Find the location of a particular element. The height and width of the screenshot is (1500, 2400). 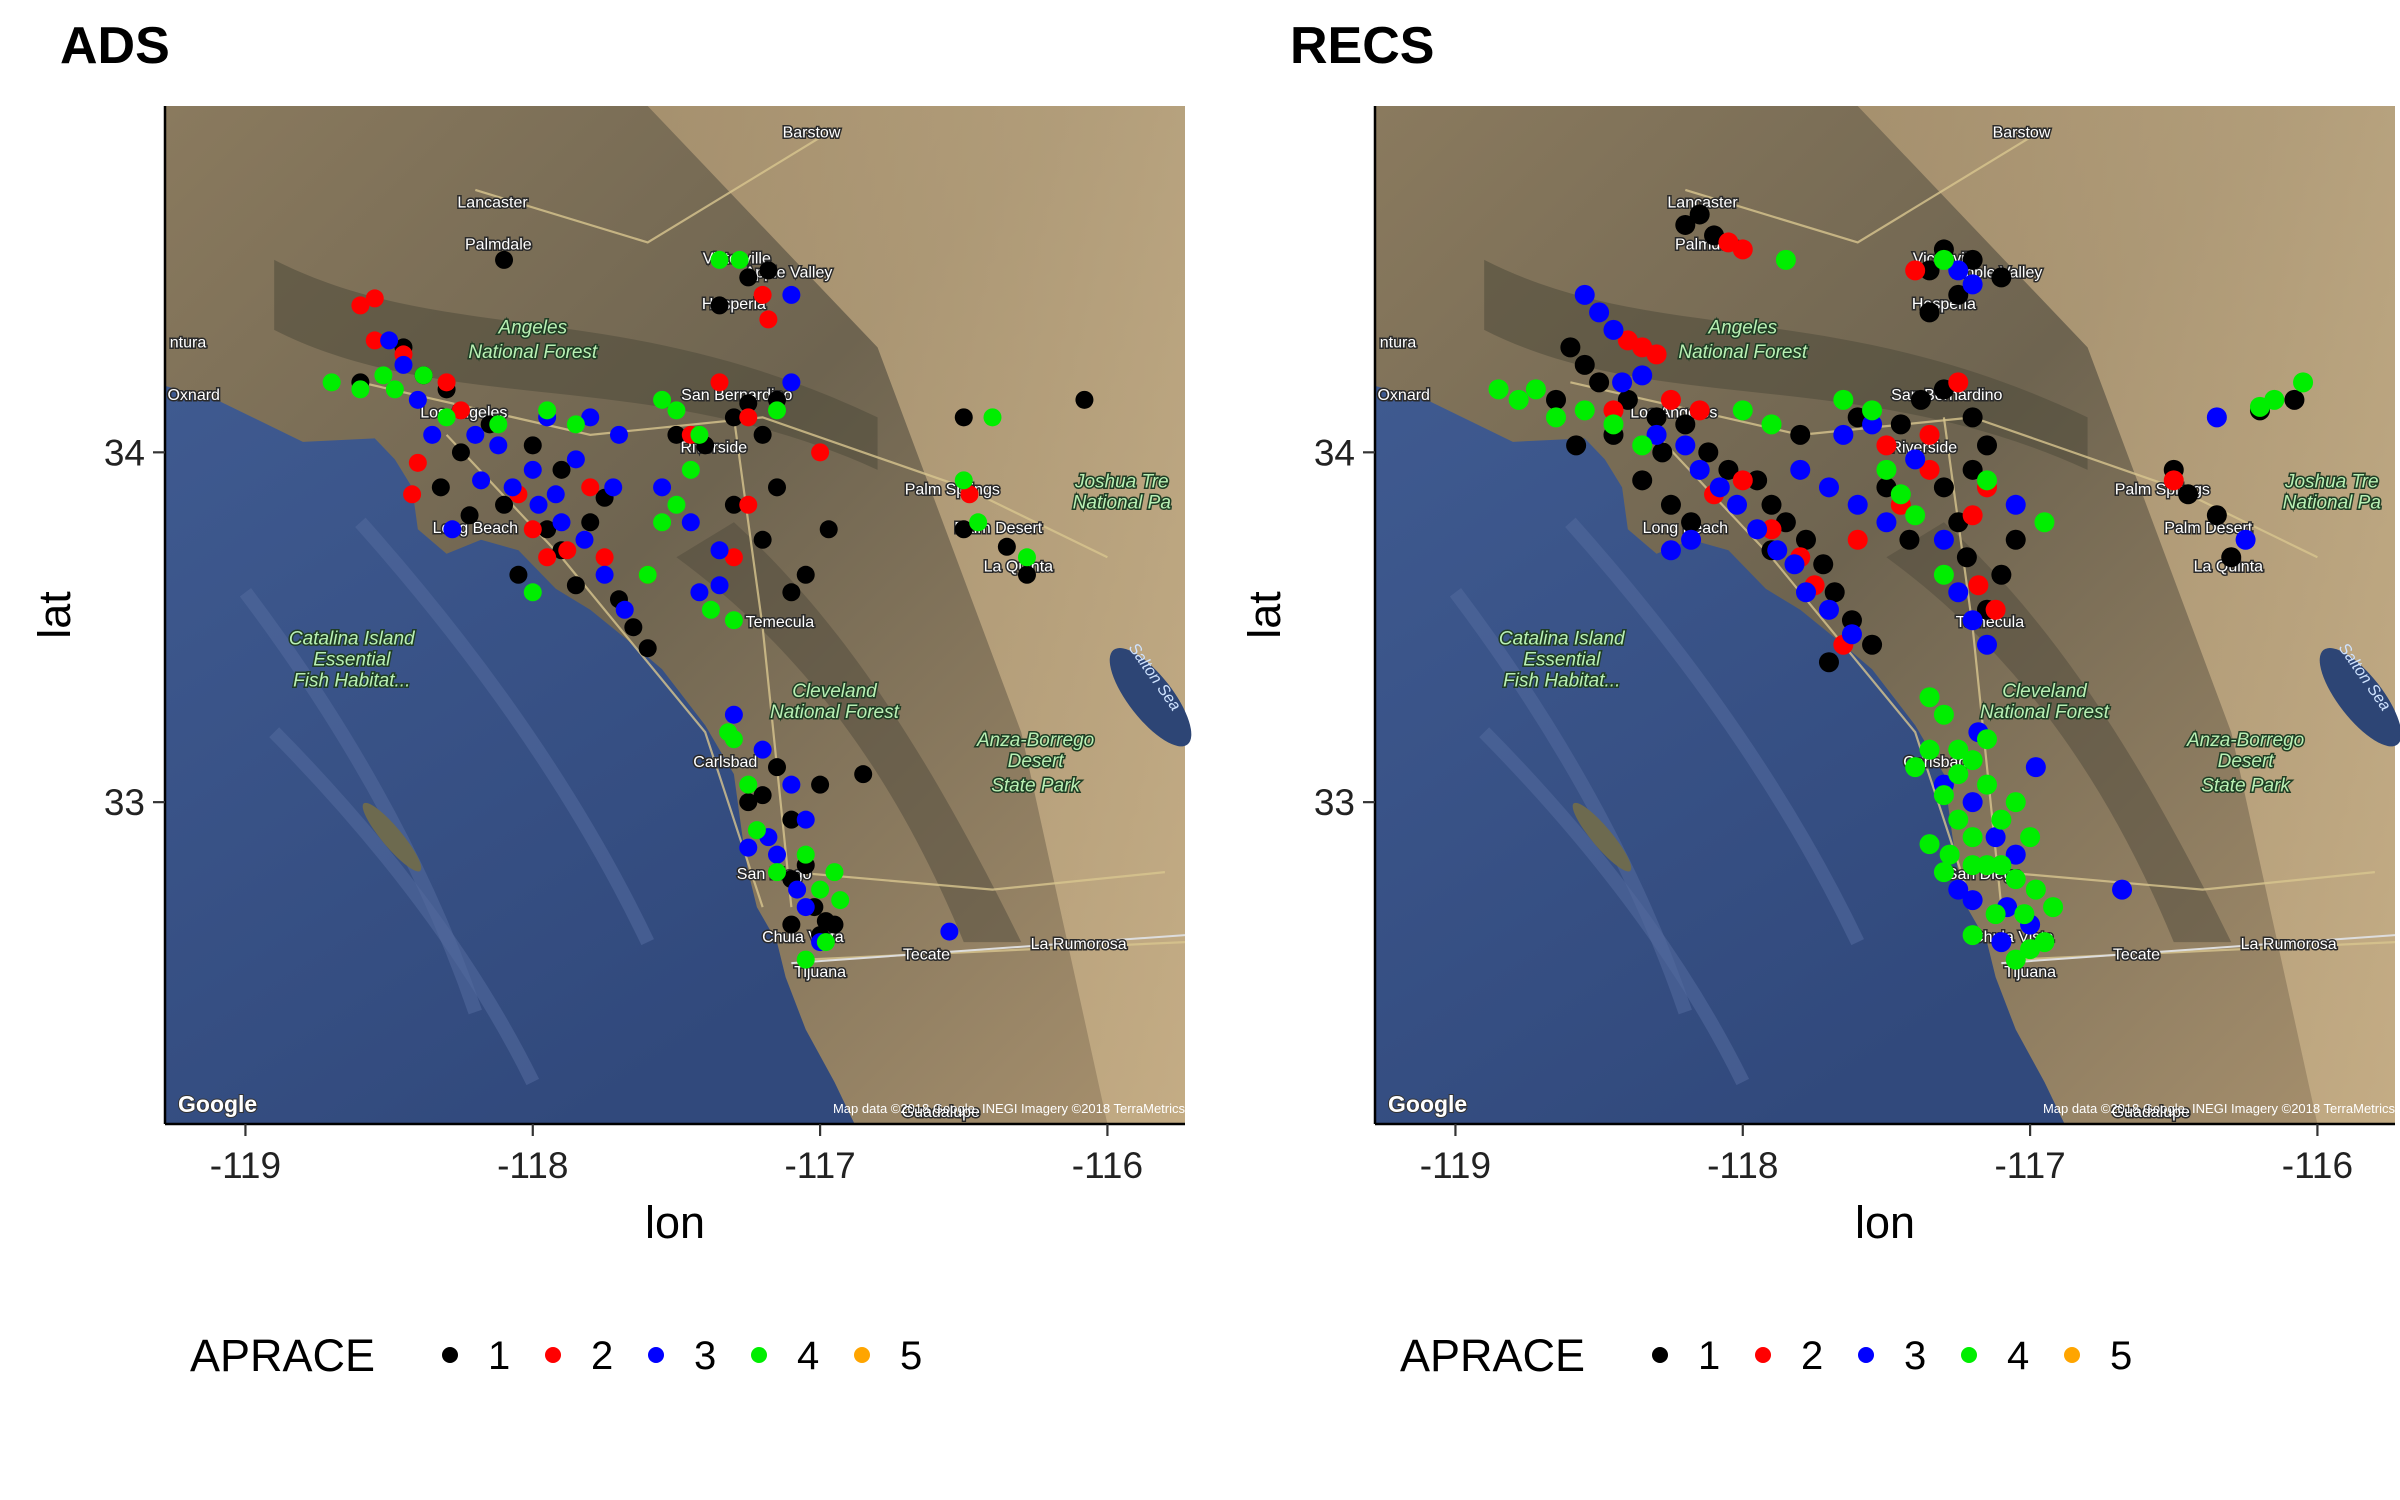

recs-legend-label-5: 5 is located at coordinates (2121, 1356).